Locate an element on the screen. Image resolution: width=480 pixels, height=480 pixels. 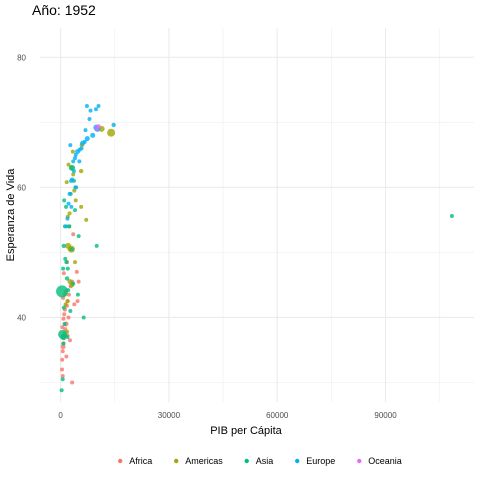
legend-label-oceania: Oceania is located at coordinates (385, 461).